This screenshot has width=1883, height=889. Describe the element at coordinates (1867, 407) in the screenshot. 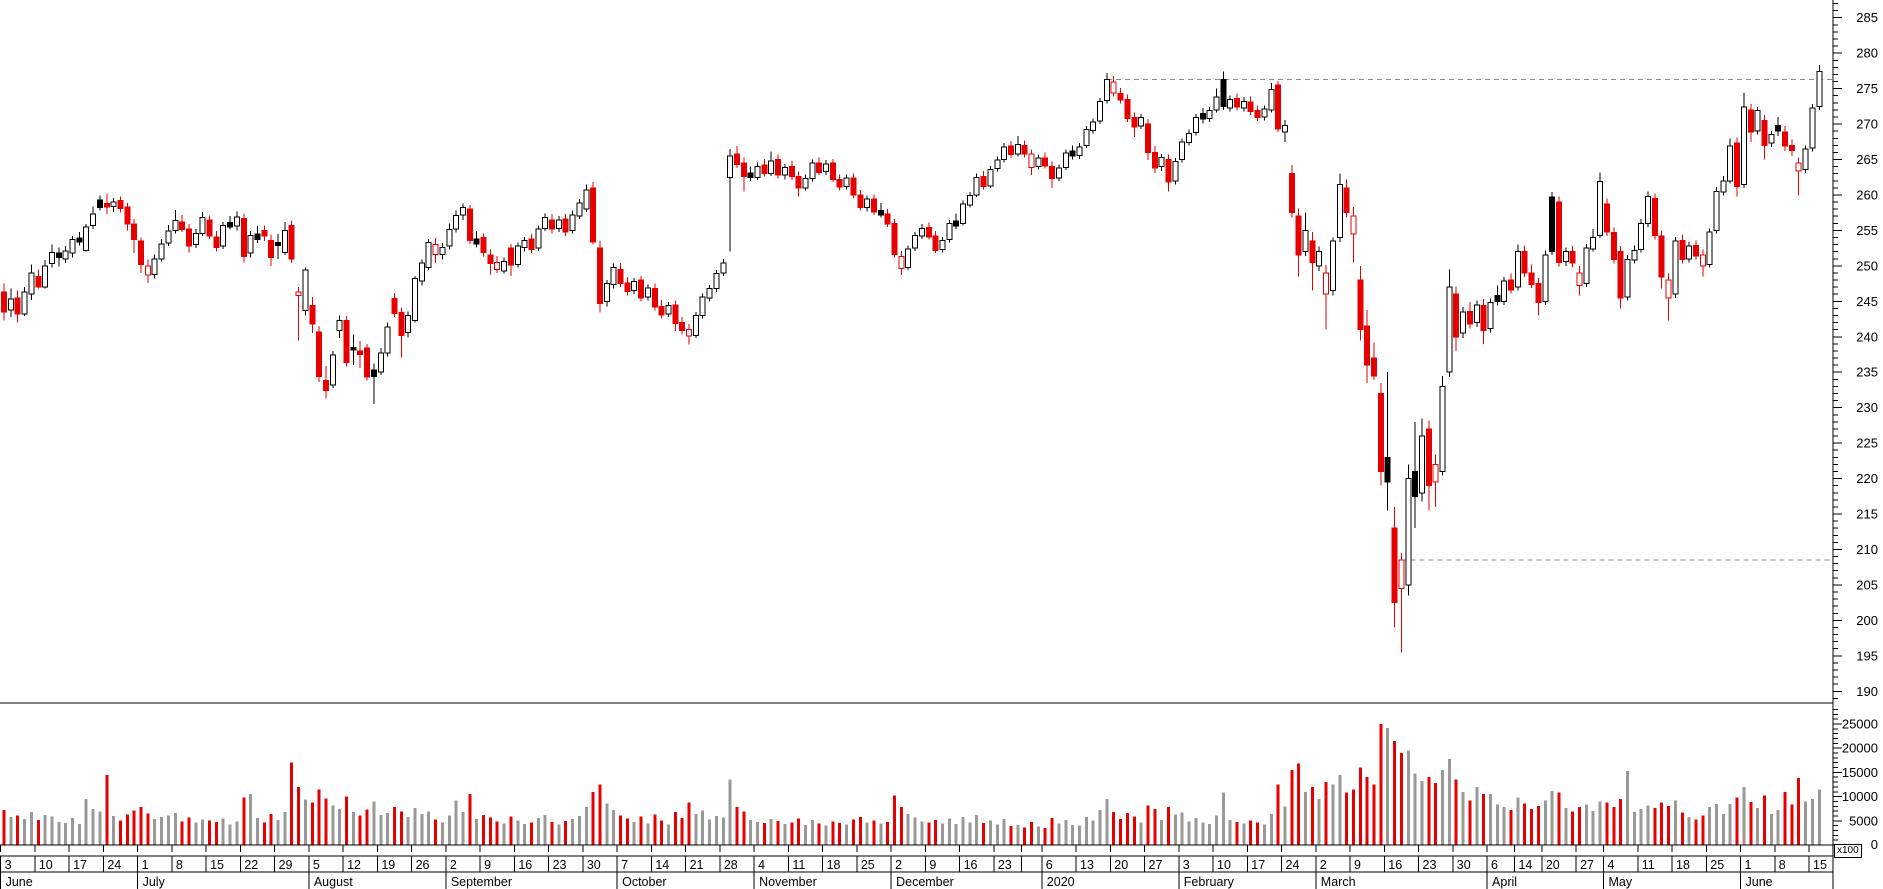

I see `price-tick-label: 230` at that location.